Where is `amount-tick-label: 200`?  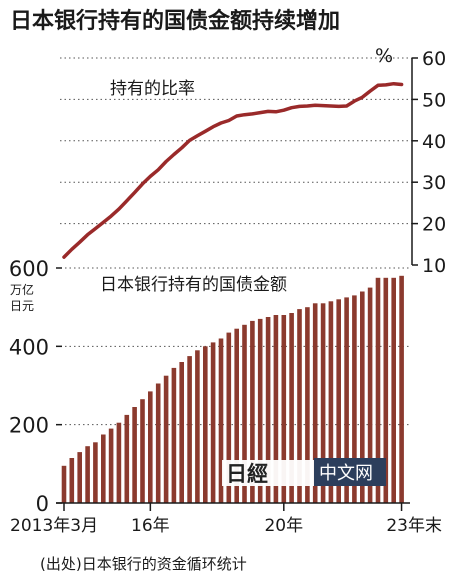 amount-tick-label: 200 is located at coordinates (29, 426).